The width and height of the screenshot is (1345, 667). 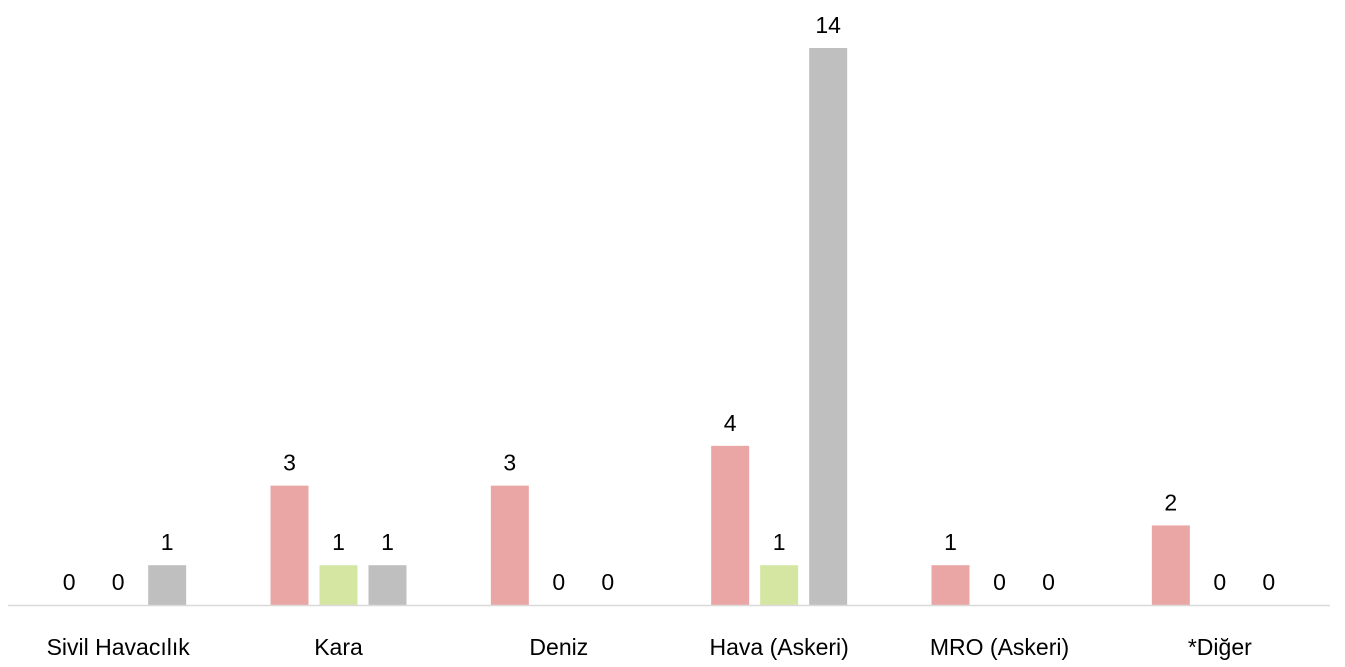 I want to click on data-label-1-series-1: 0, so click(x=69, y=582).